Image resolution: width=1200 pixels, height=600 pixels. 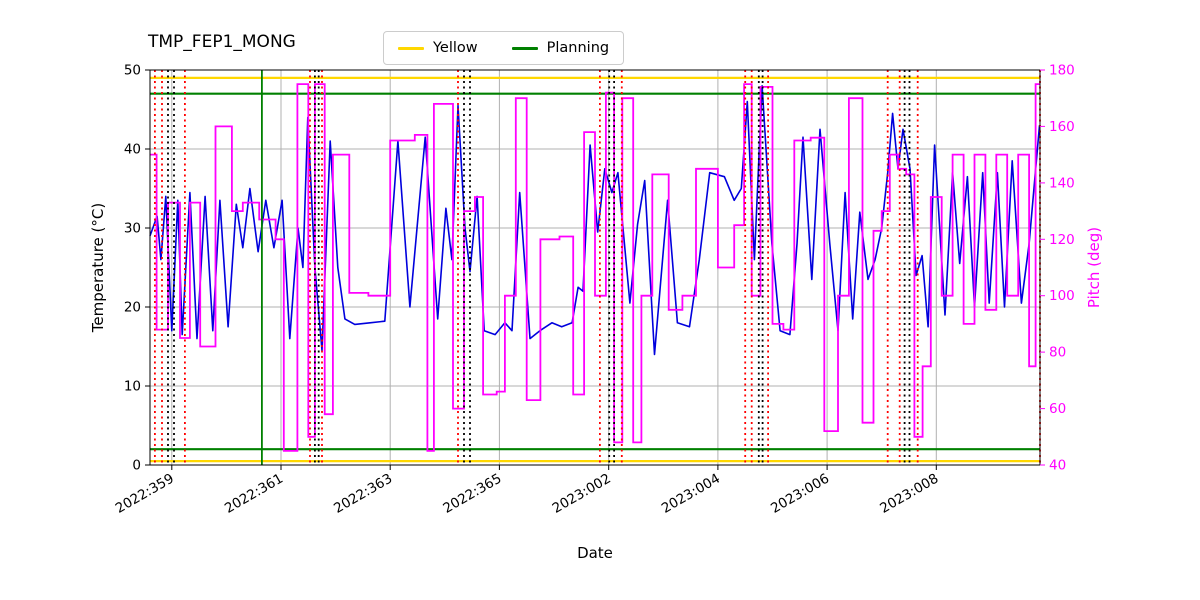 I want to click on y-right-tick-label: 100, so click(x=1062, y=296).